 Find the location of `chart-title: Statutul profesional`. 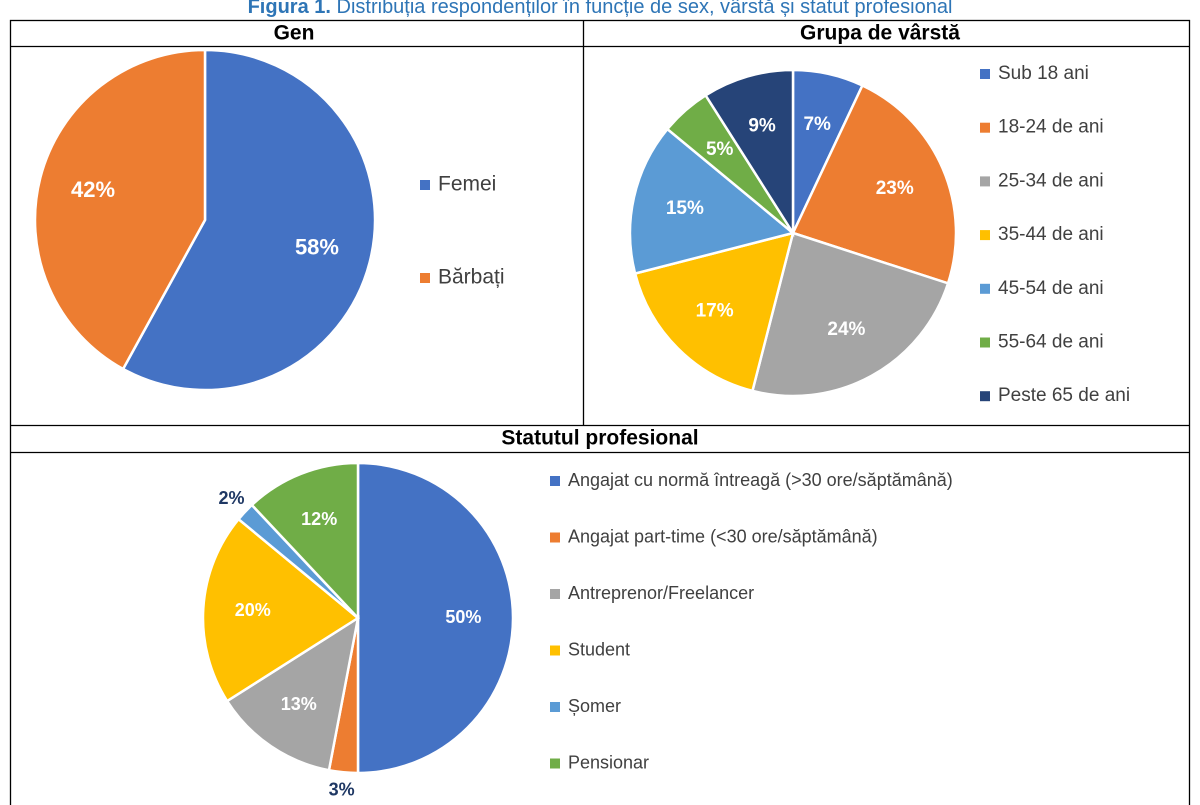

chart-title: Statutul profesional is located at coordinates (599, 438).